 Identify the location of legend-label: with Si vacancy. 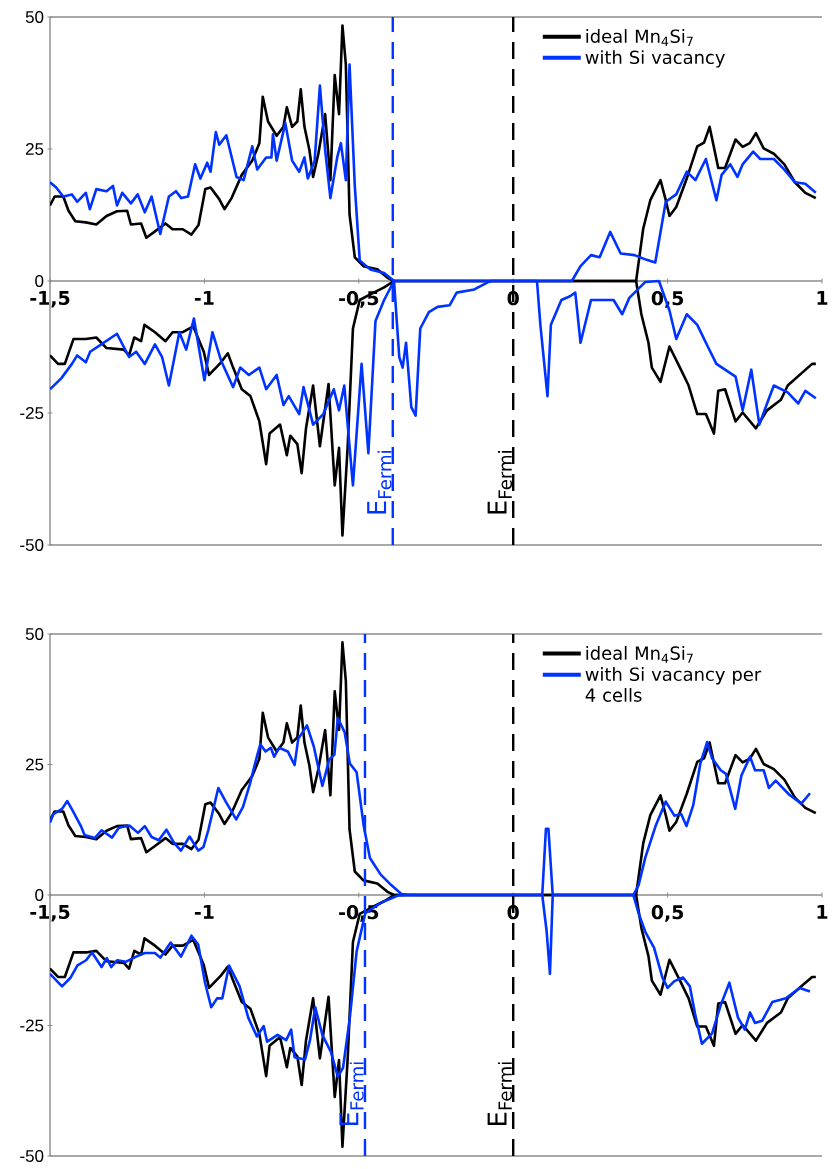
(655, 59).